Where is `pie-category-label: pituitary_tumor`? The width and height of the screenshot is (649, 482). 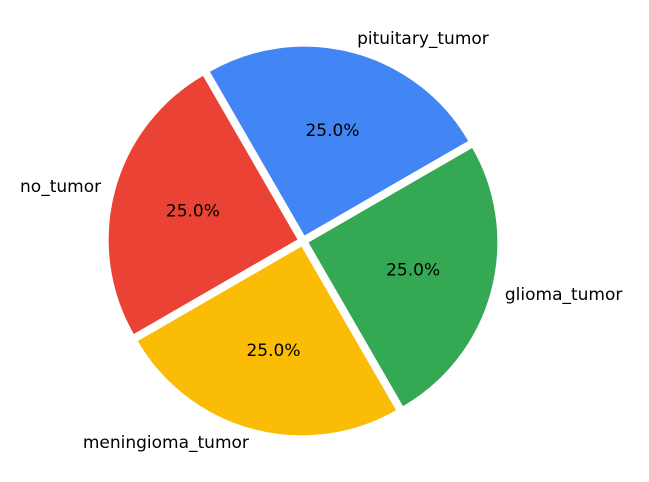 pie-category-label: pituitary_tumor is located at coordinates (423, 39).